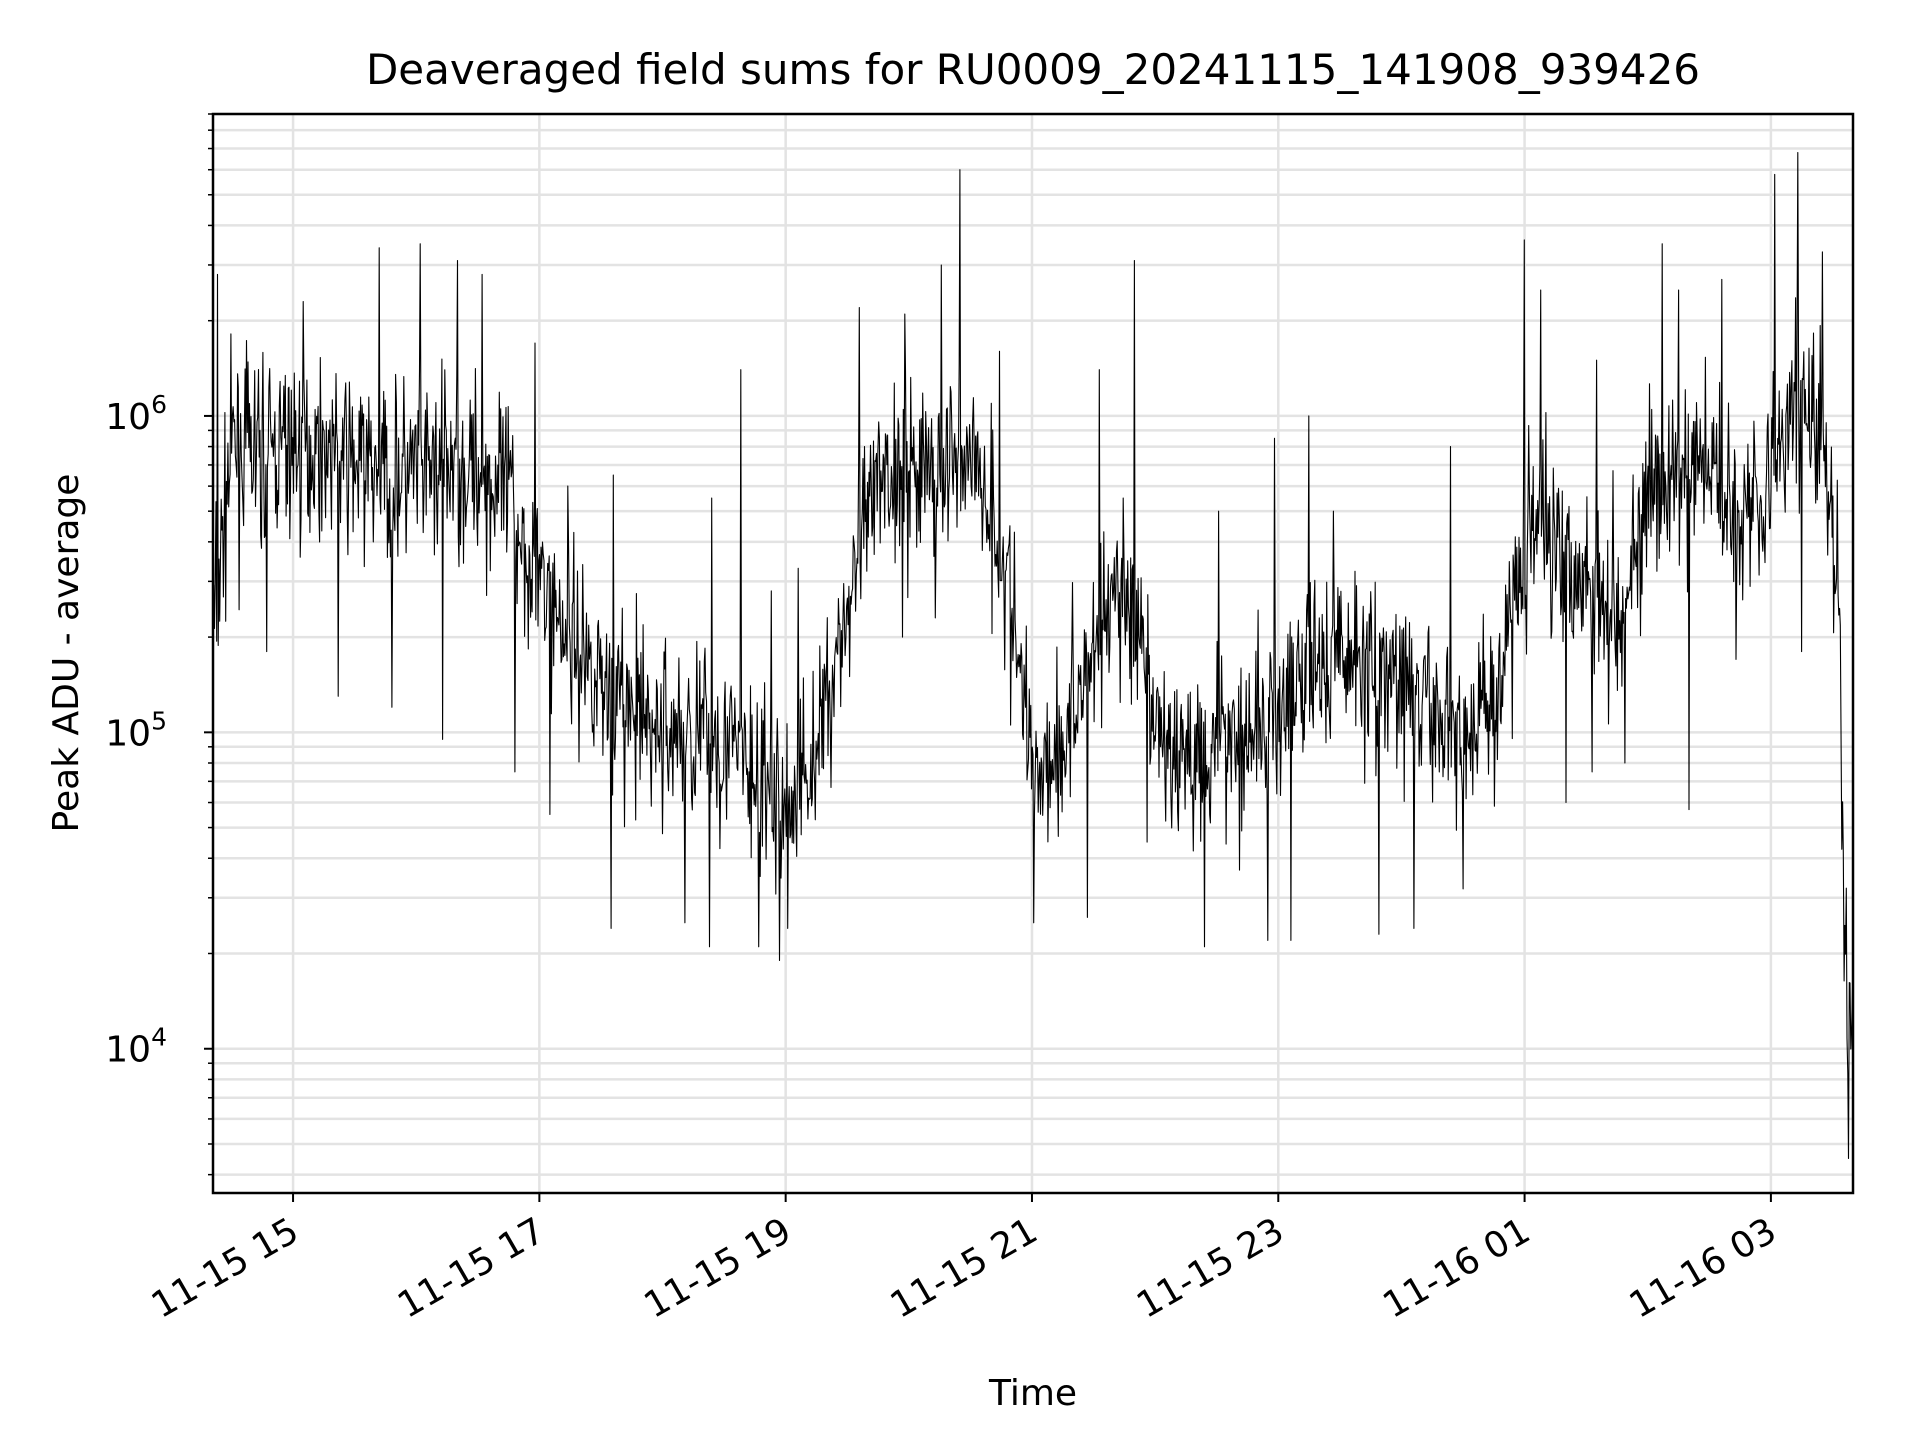 The width and height of the screenshot is (1920, 1440). Describe the element at coordinates (1210, 1268) in the screenshot. I see `x-tick-label: 11-15 23` at that location.